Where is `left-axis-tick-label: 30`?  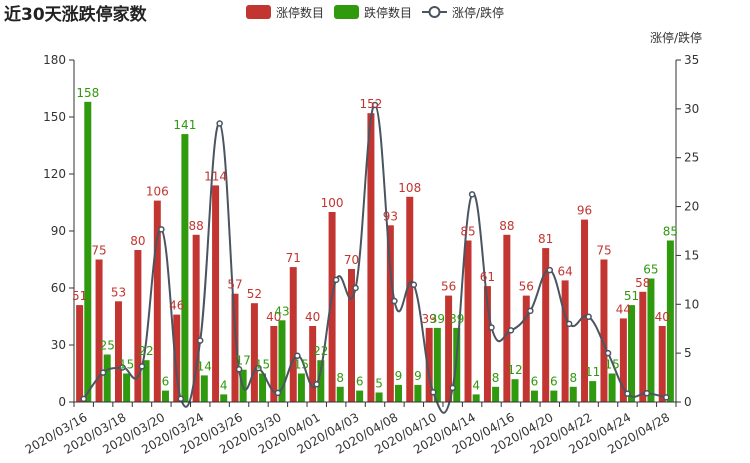
left-axis-tick-label: 30 is located at coordinates (58, 345).